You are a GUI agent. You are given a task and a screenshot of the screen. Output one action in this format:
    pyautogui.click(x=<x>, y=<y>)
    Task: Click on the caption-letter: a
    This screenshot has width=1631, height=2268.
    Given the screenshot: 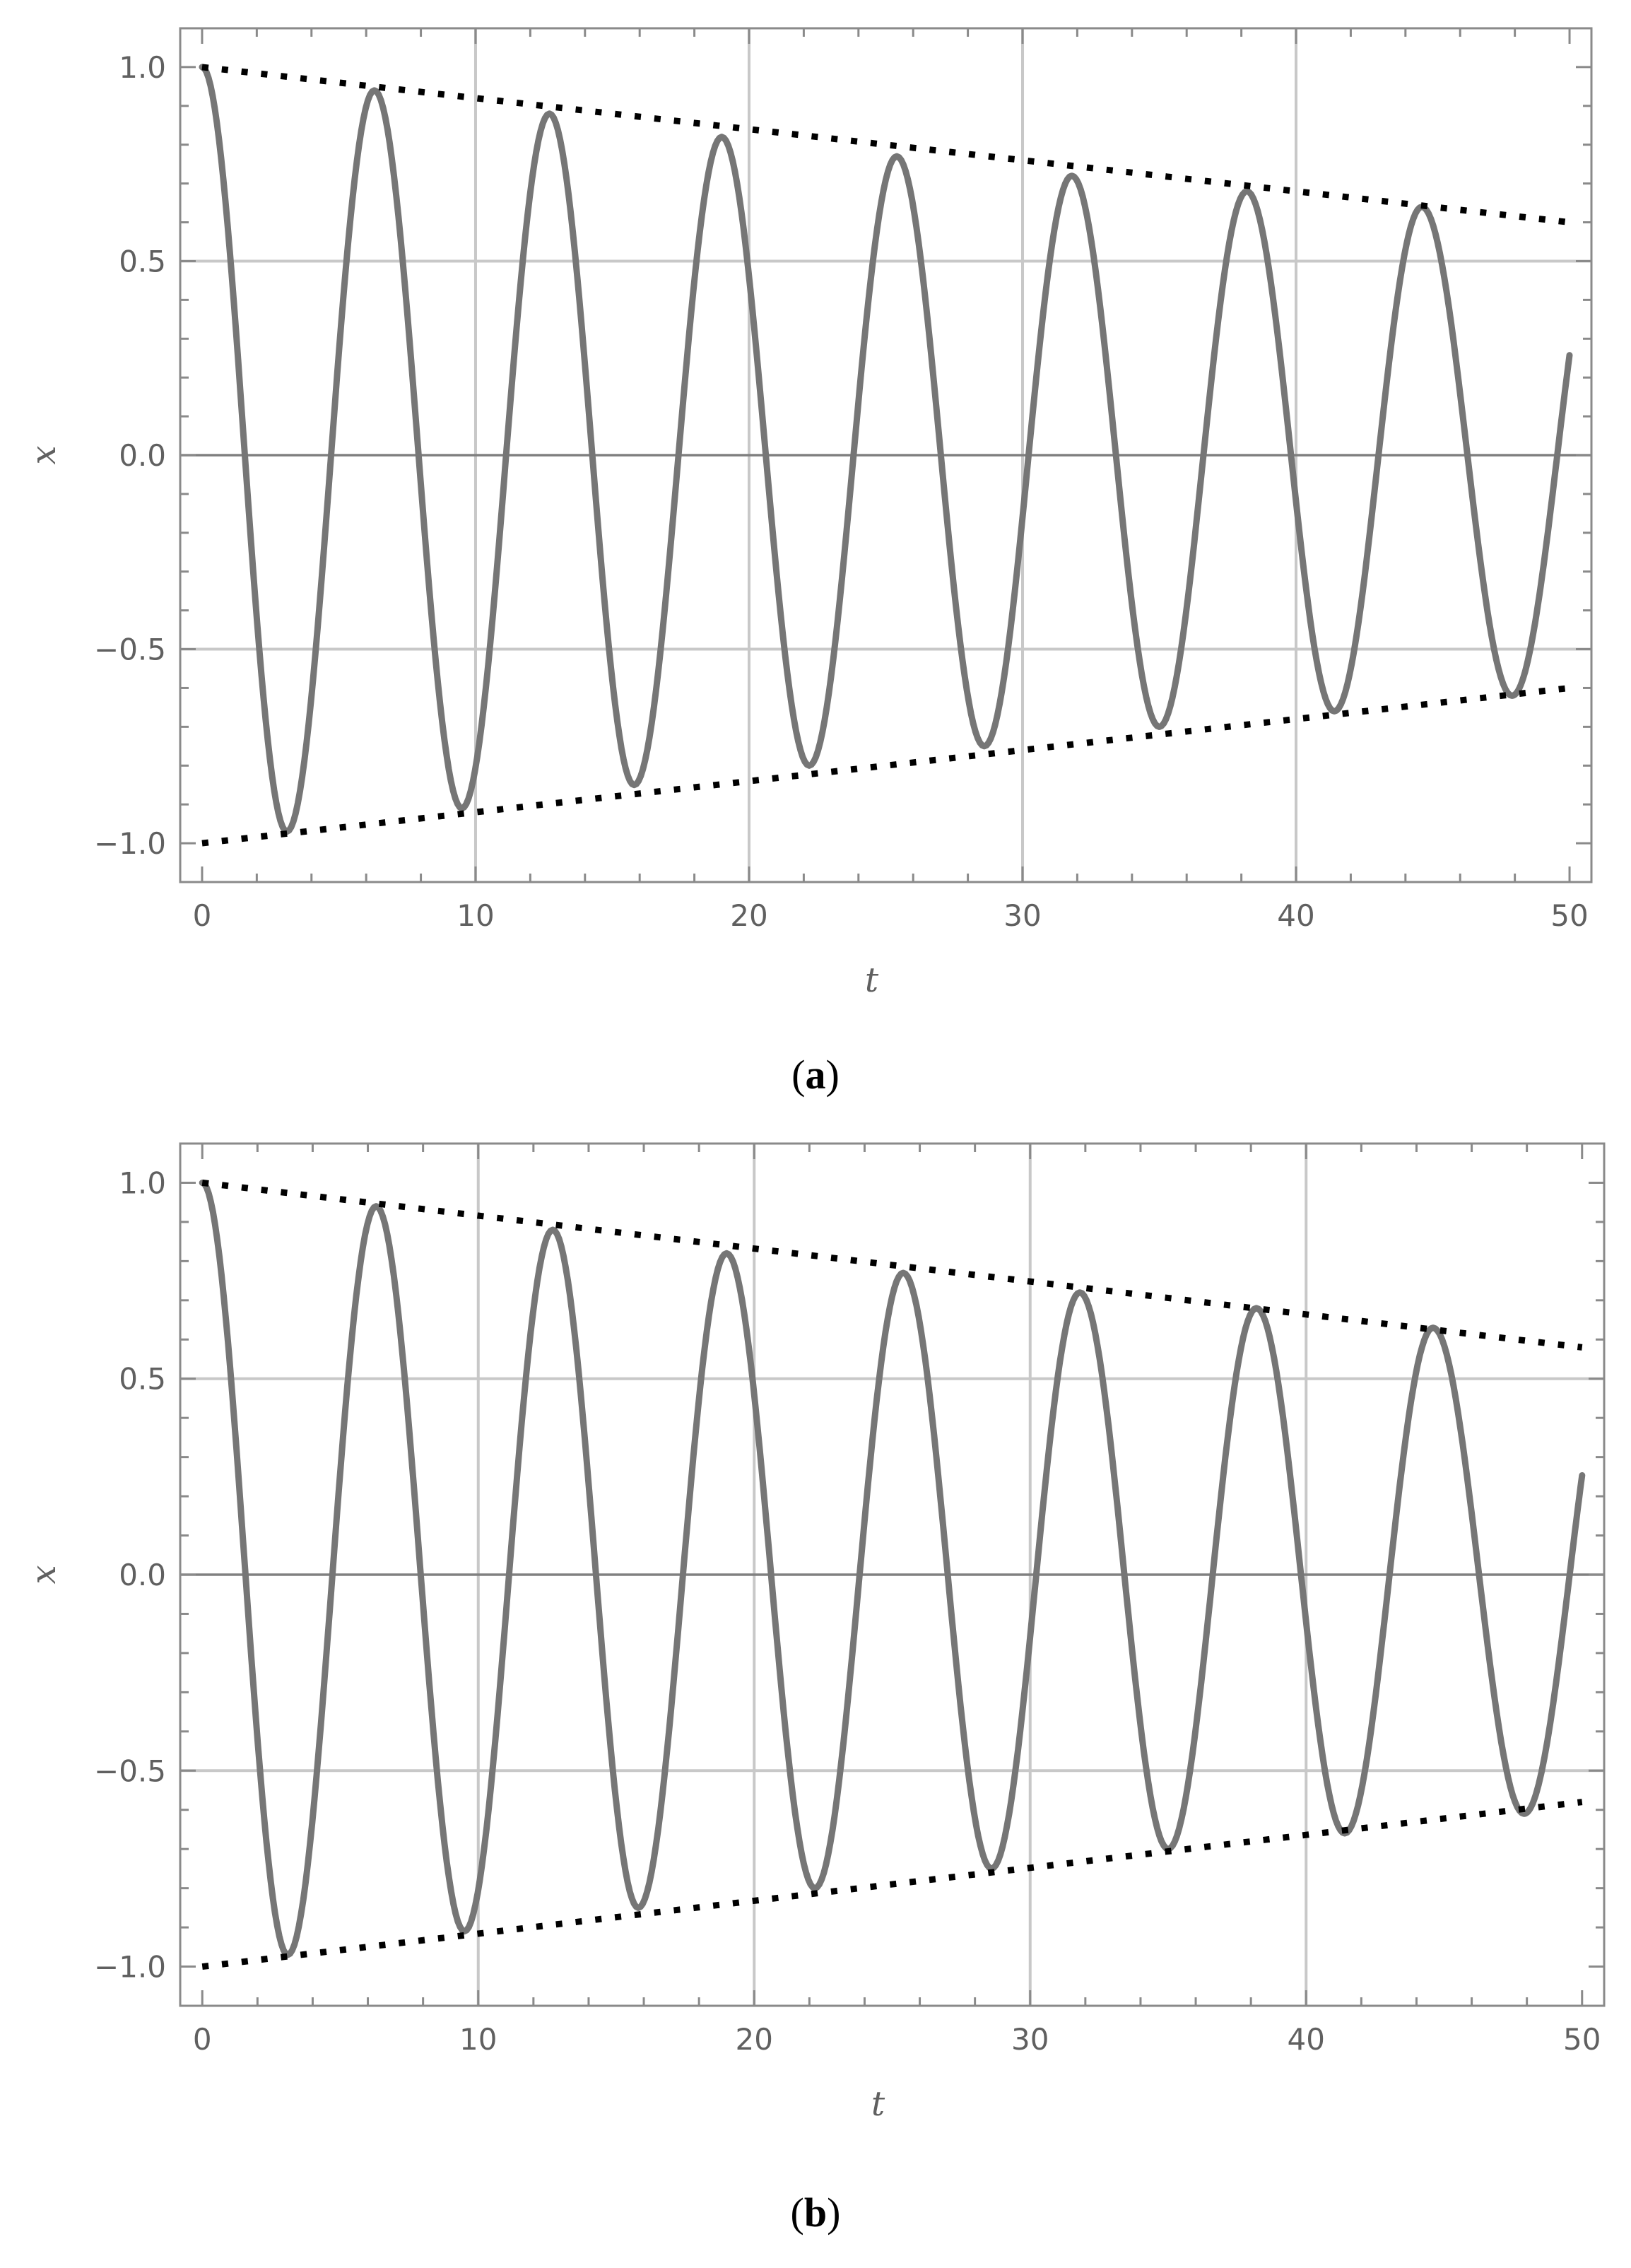 What is the action you would take?
    pyautogui.click(x=816, y=1075)
    